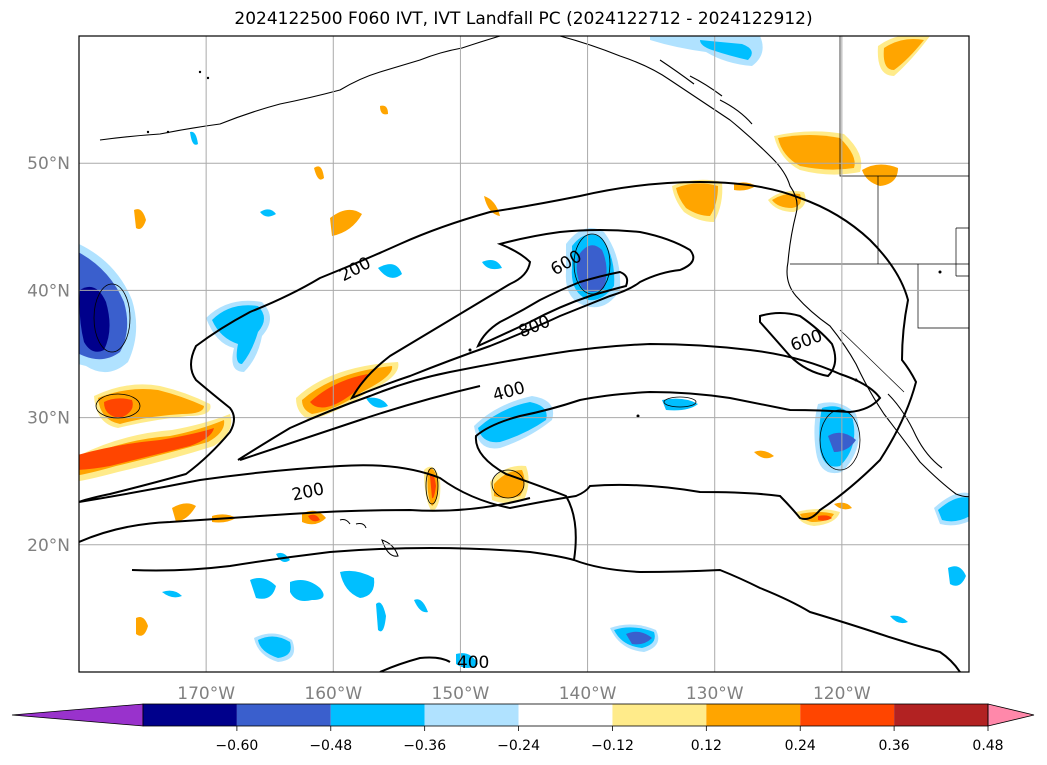 The width and height of the screenshot is (1047, 765). What do you see at coordinates (461, 694) in the screenshot?
I see `lon-tick-label: 150°W` at bounding box center [461, 694].